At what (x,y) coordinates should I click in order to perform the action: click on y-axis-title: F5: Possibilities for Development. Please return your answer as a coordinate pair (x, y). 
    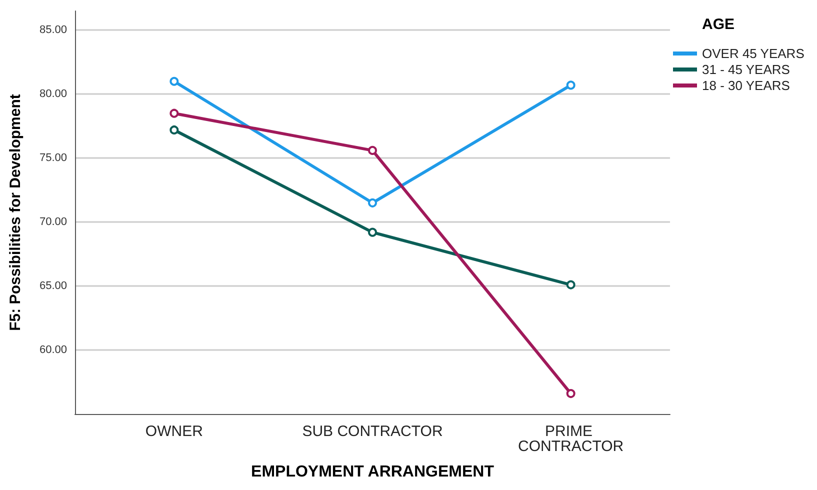
    Looking at the image, I should click on (15, 212).